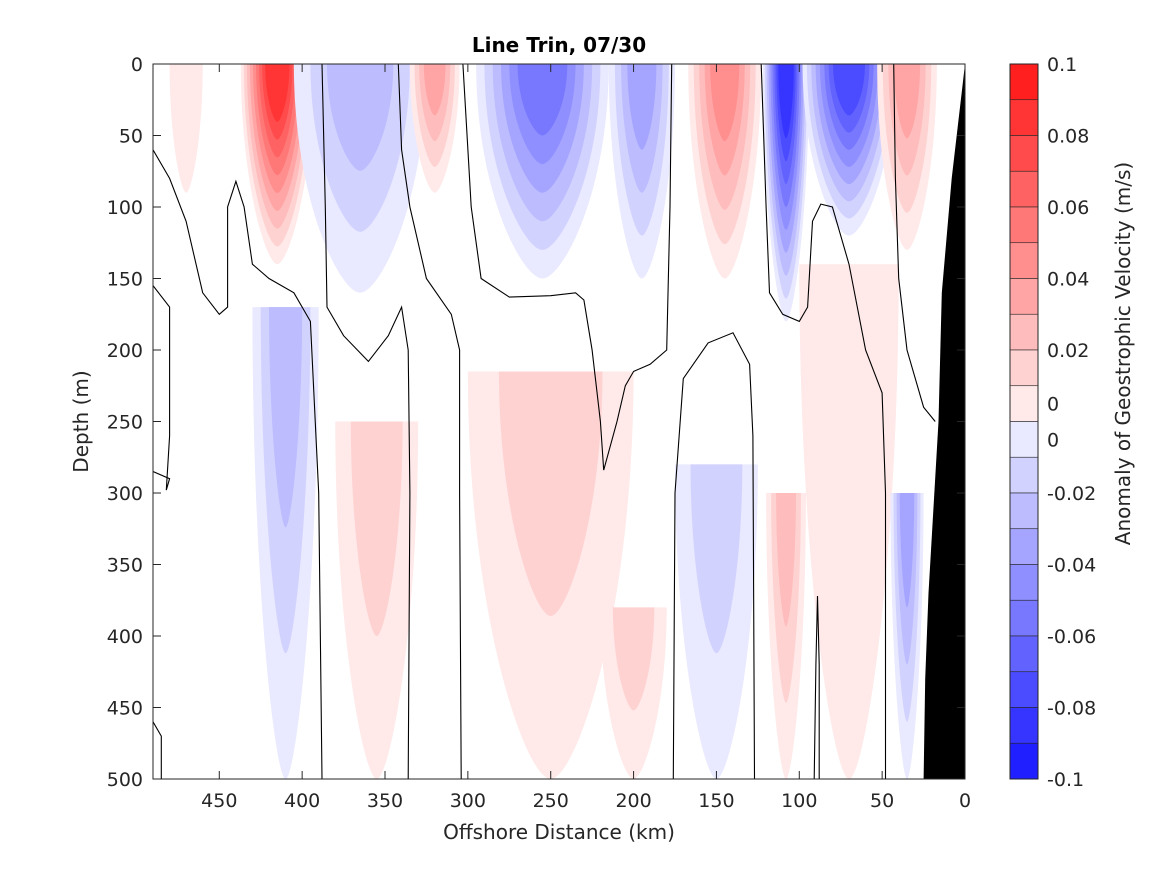 The height and width of the screenshot is (879, 1167). I want to click on colorbar-tick-label: 0.06, so click(1068, 208).